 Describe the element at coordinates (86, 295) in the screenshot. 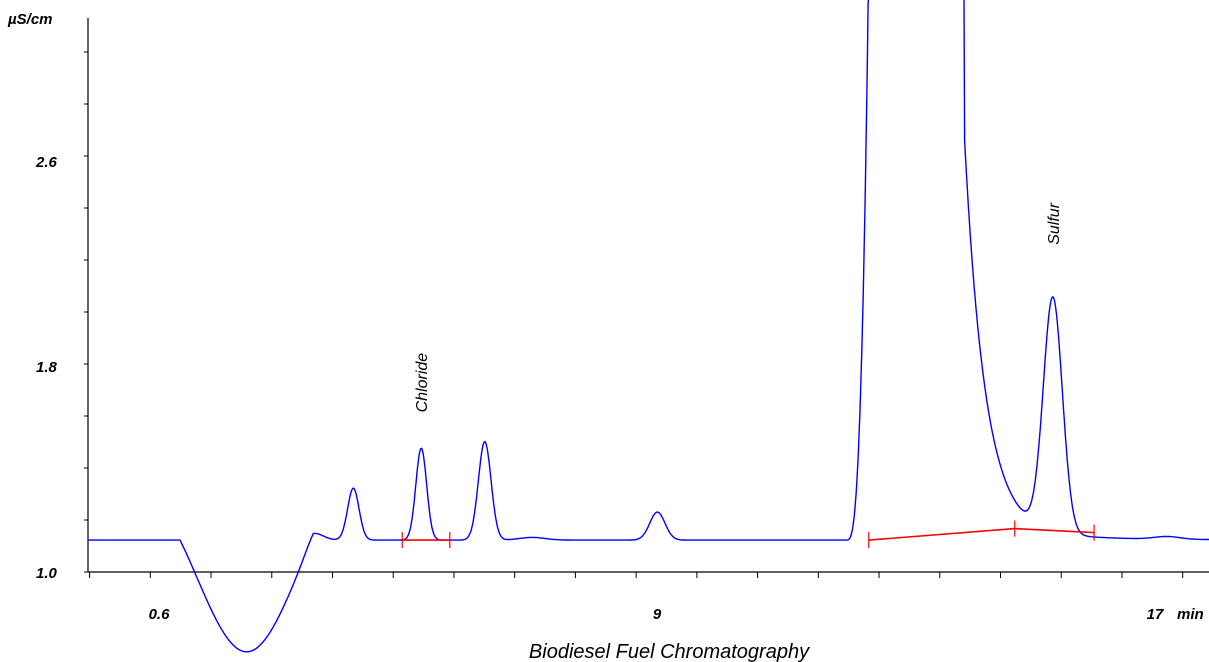

I see `y-axis` at that location.